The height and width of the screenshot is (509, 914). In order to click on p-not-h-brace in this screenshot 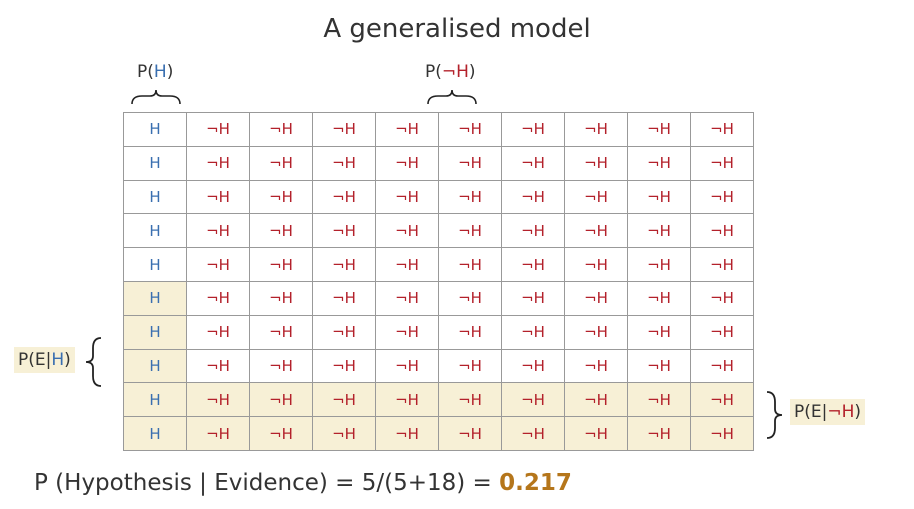, I will do `click(452, 97)`.